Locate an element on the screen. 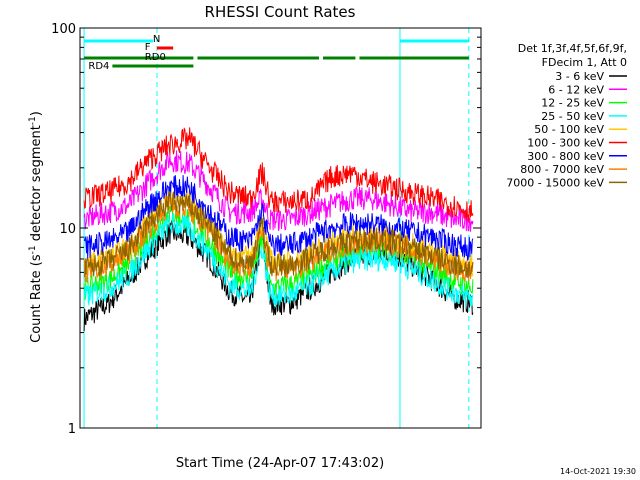 The image size is (640, 480). y-axis-label-rest: detector segment is located at coordinates (36, 185).